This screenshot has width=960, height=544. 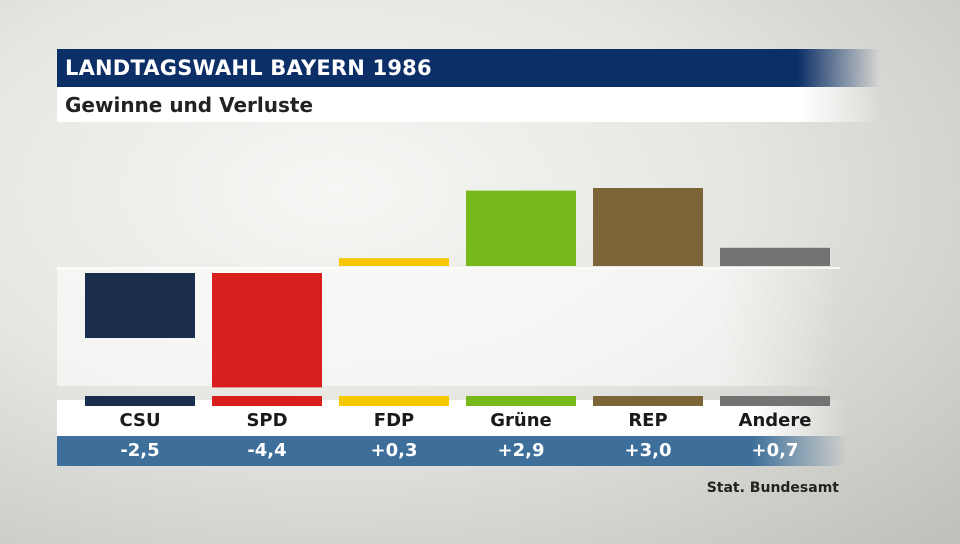 I want to click on color-key-andere, so click(x=775, y=401).